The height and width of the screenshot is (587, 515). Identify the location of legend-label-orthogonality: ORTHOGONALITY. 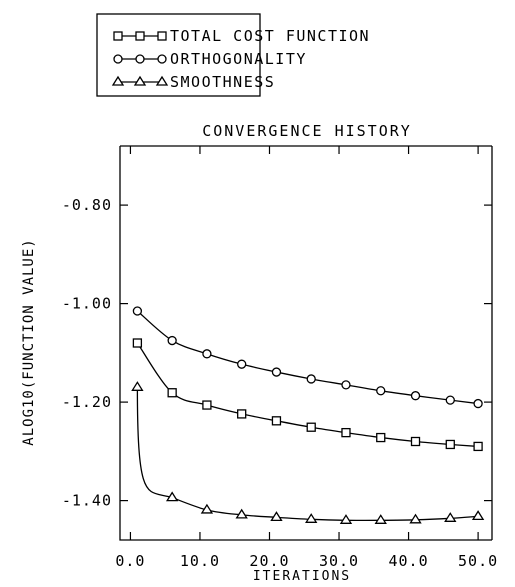
(238, 59).